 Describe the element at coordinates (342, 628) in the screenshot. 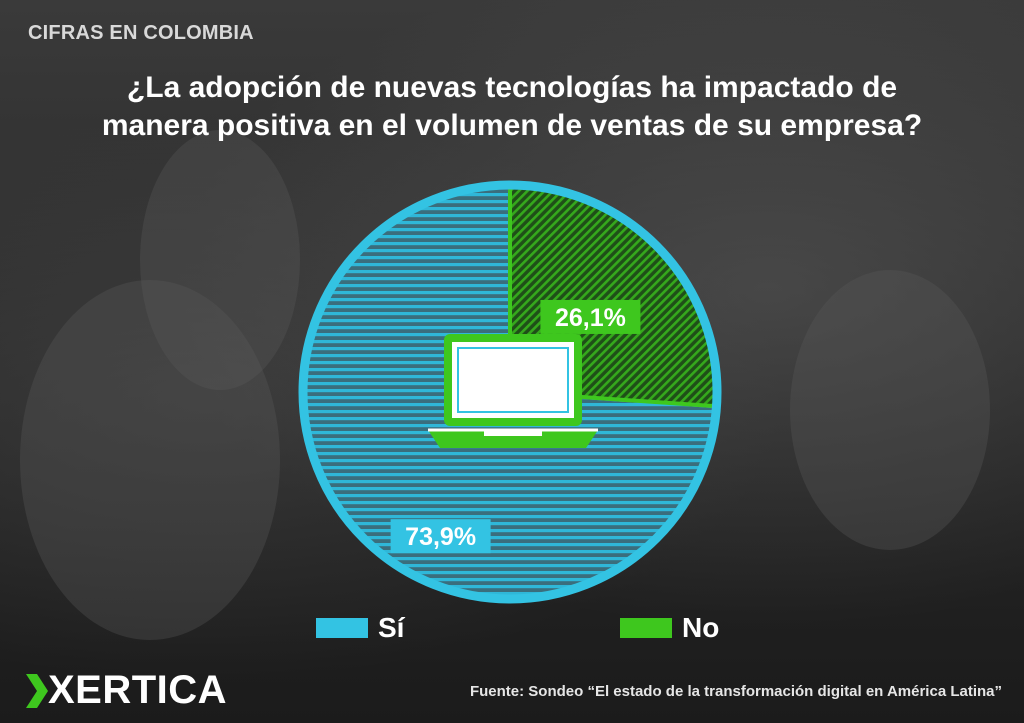

I see `legend-swatch-si` at that location.